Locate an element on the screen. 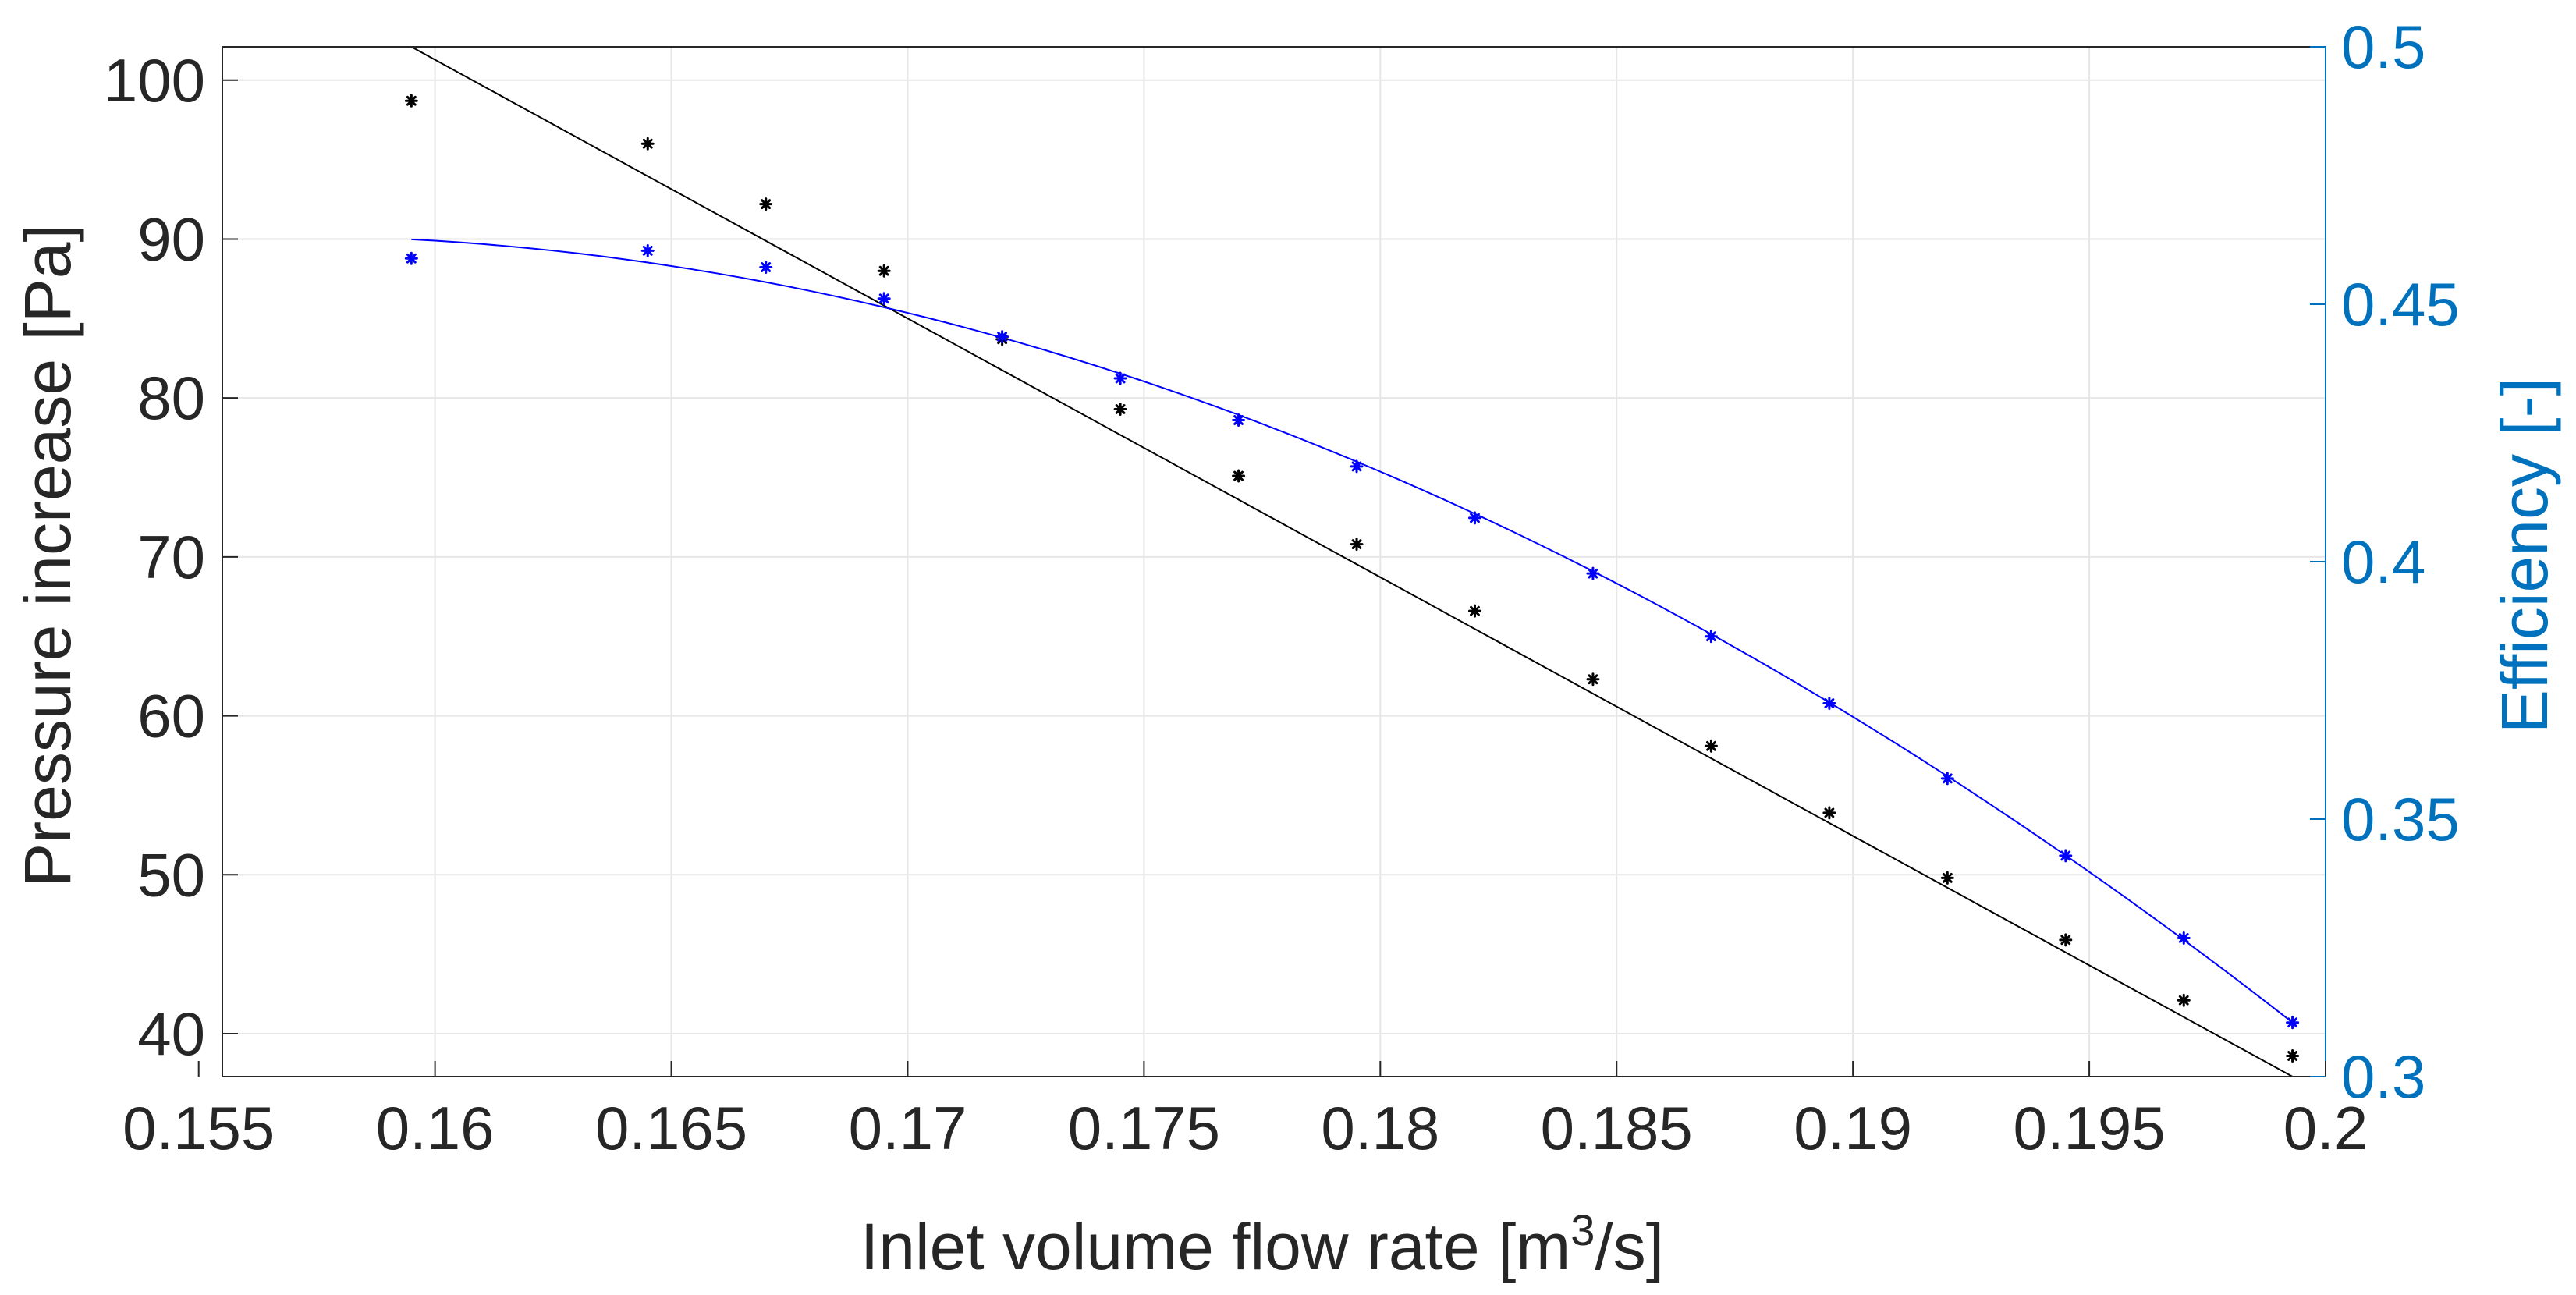 This screenshot has height=1295, width=2576. x-axis-title: Inlet volume flow rate [m3/s] is located at coordinates (1262, 1245).